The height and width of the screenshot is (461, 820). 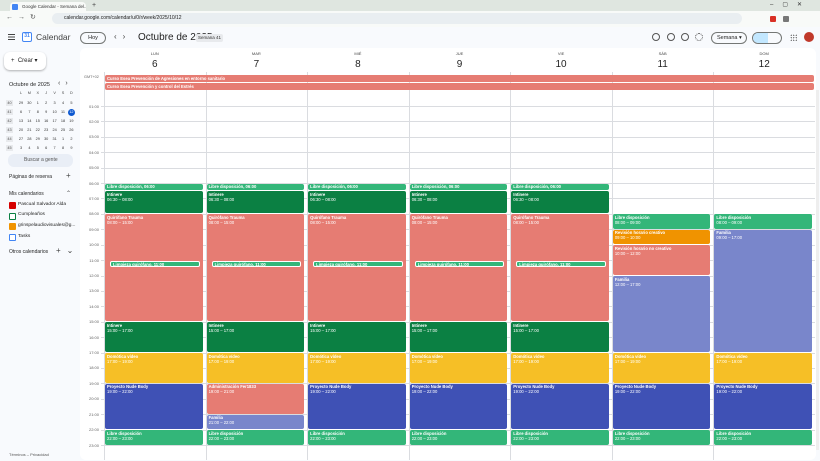 I want to click on mini-day: 31, so click(x=54, y=138).